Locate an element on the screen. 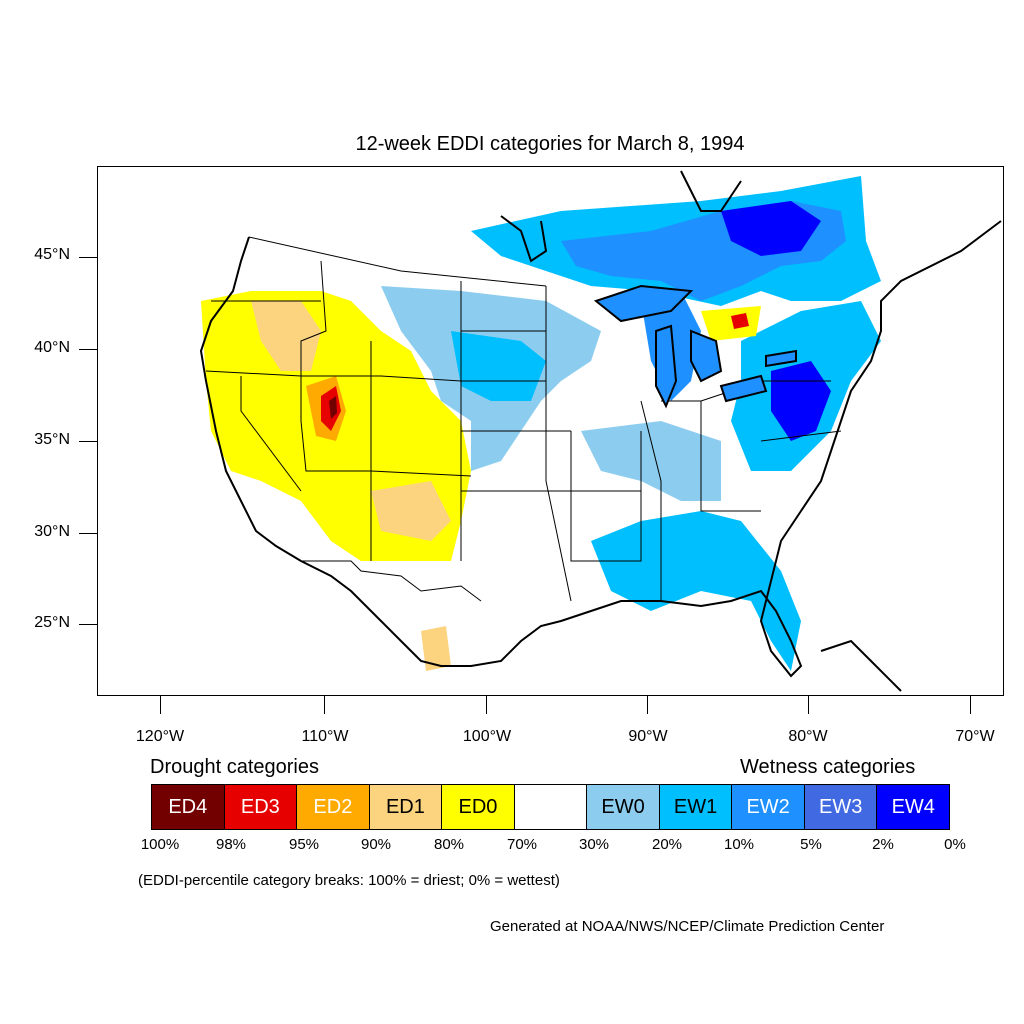 The height and width of the screenshot is (1024, 1024). percentile-label: 98% is located at coordinates (231, 844).